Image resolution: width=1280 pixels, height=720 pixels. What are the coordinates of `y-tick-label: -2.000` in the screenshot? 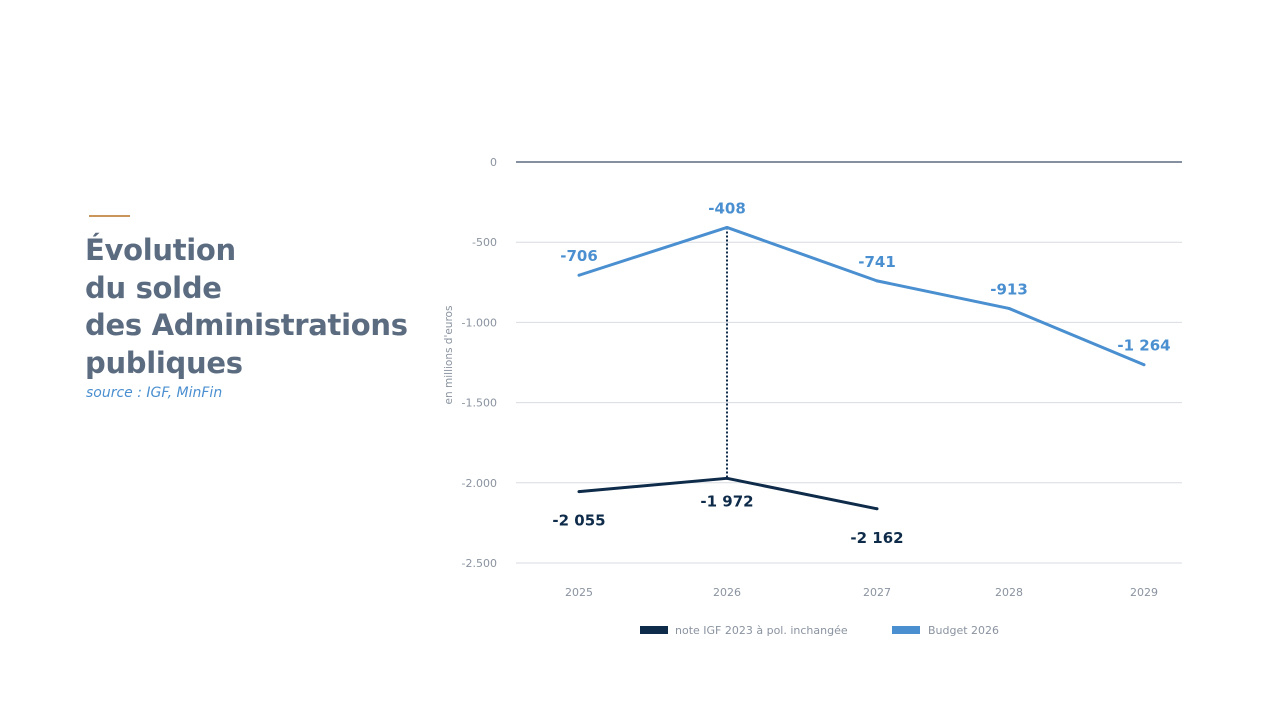 It's located at (479, 483).